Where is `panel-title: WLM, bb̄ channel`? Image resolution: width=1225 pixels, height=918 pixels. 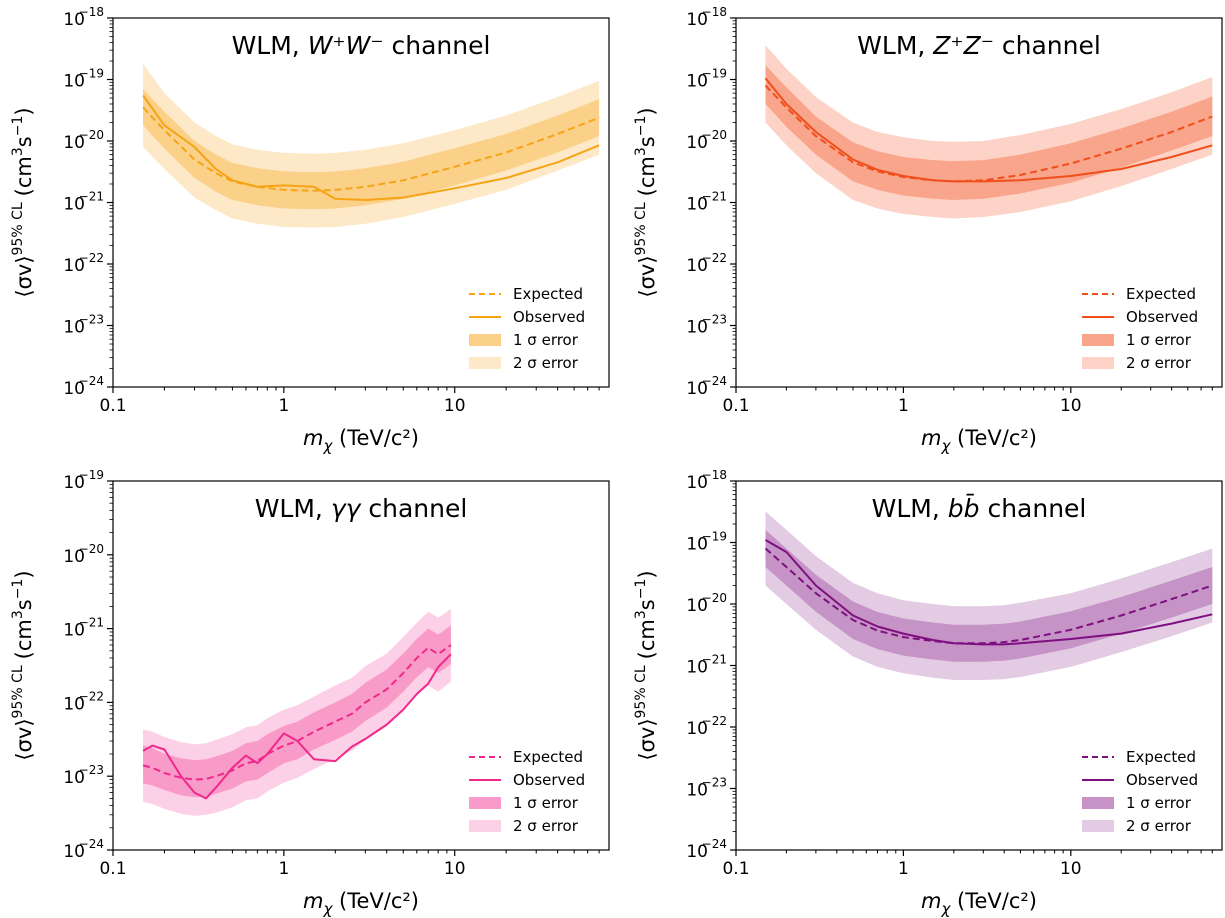
panel-title: WLM, bb̄ channel is located at coordinates (979, 508).